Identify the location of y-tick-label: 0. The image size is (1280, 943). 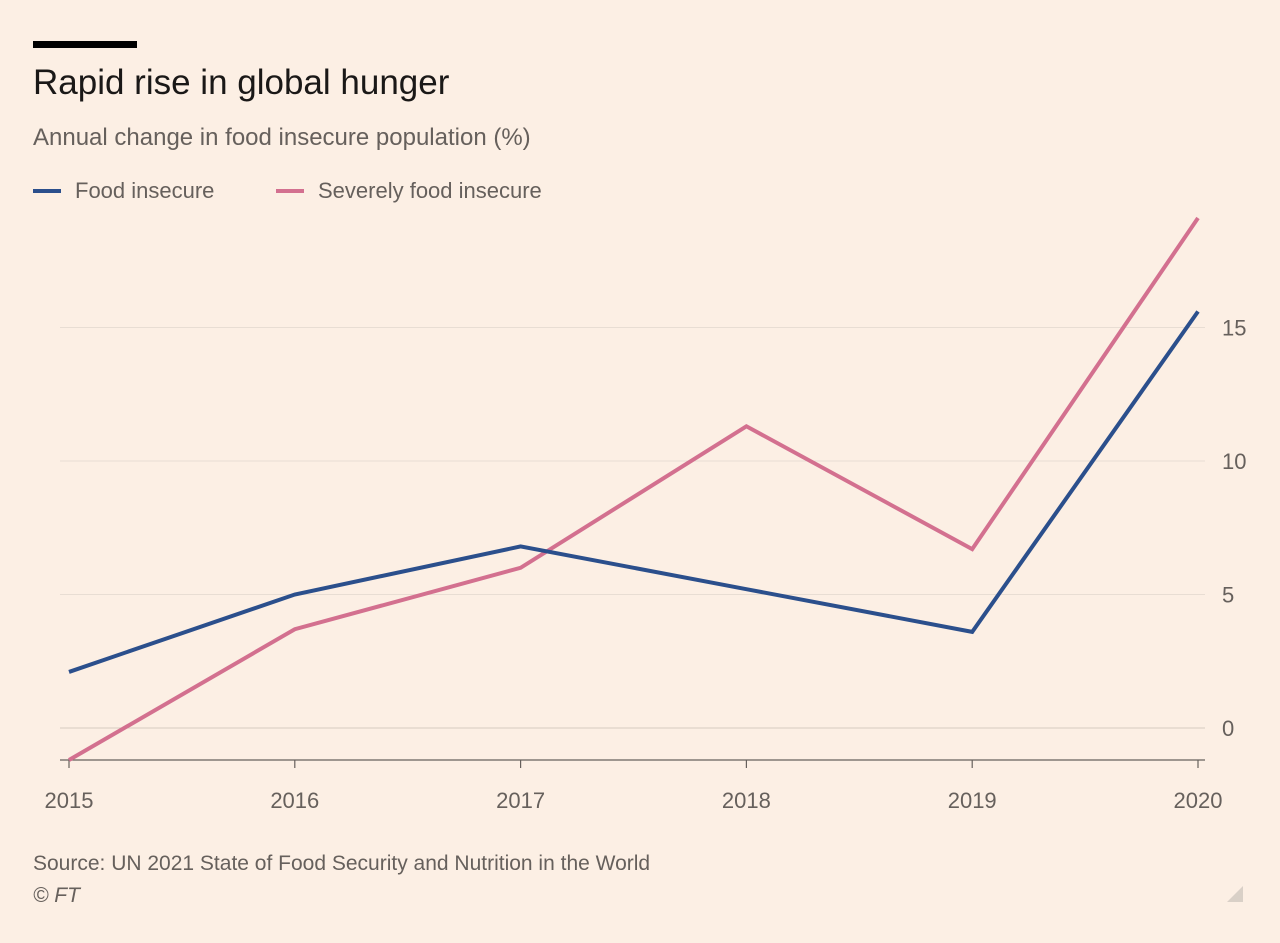
(1228, 728).